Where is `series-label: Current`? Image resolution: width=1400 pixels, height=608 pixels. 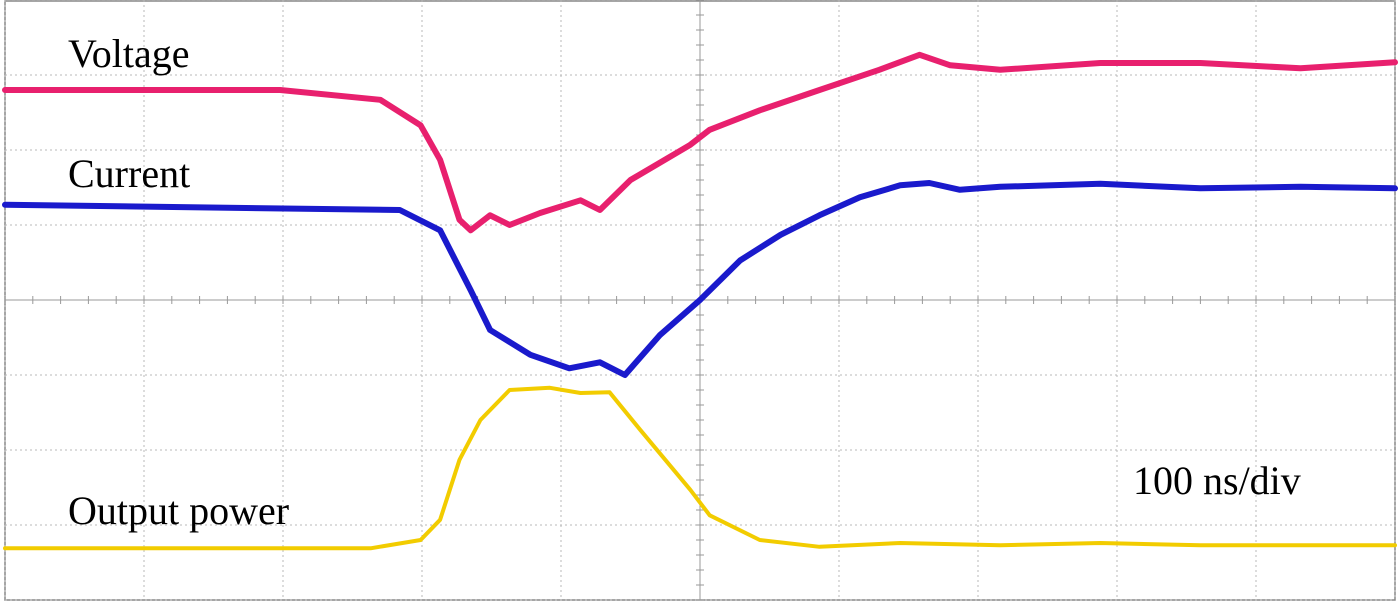 series-label: Current is located at coordinates (129, 173).